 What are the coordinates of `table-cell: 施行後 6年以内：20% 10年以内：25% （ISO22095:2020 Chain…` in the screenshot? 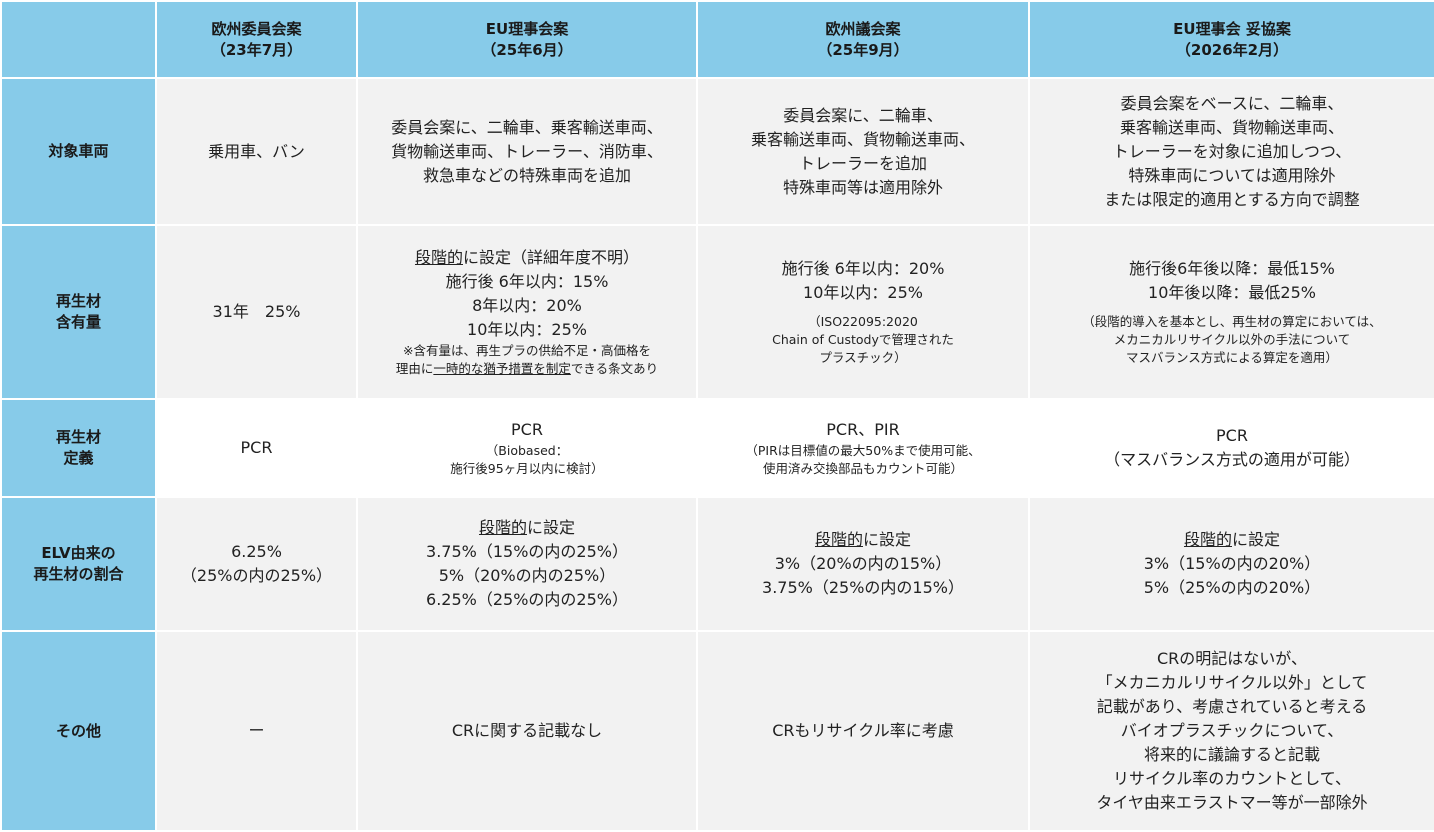 It's located at (863, 312).